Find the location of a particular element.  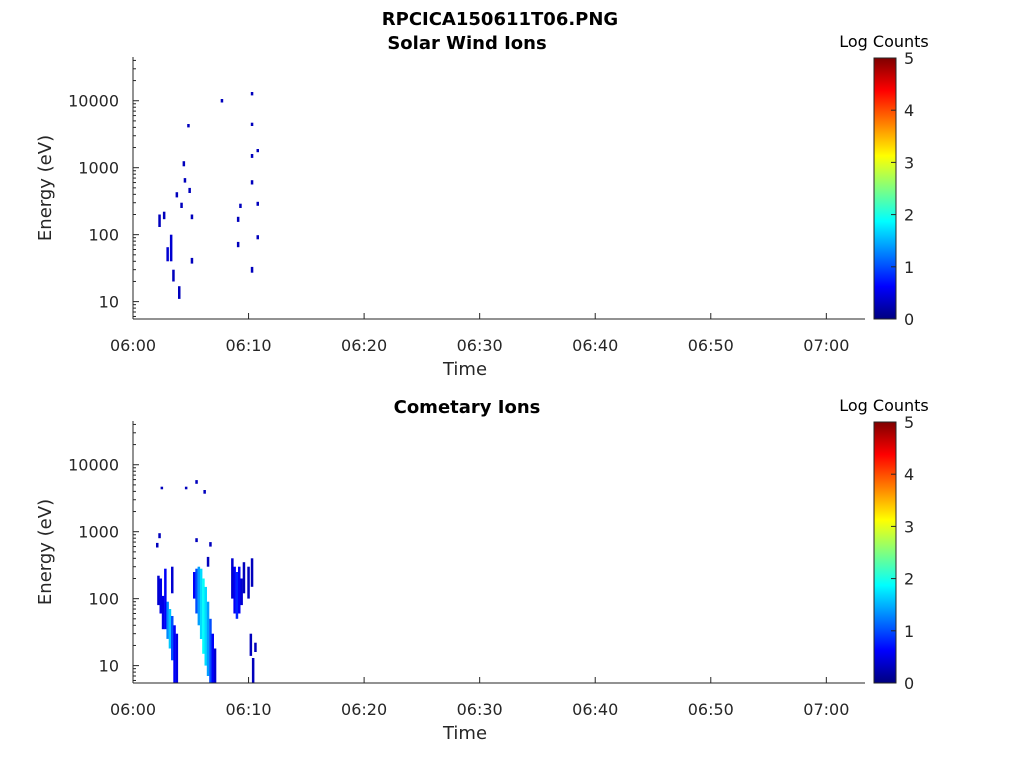

x-tick-label: 06:10 is located at coordinates (249, 345).